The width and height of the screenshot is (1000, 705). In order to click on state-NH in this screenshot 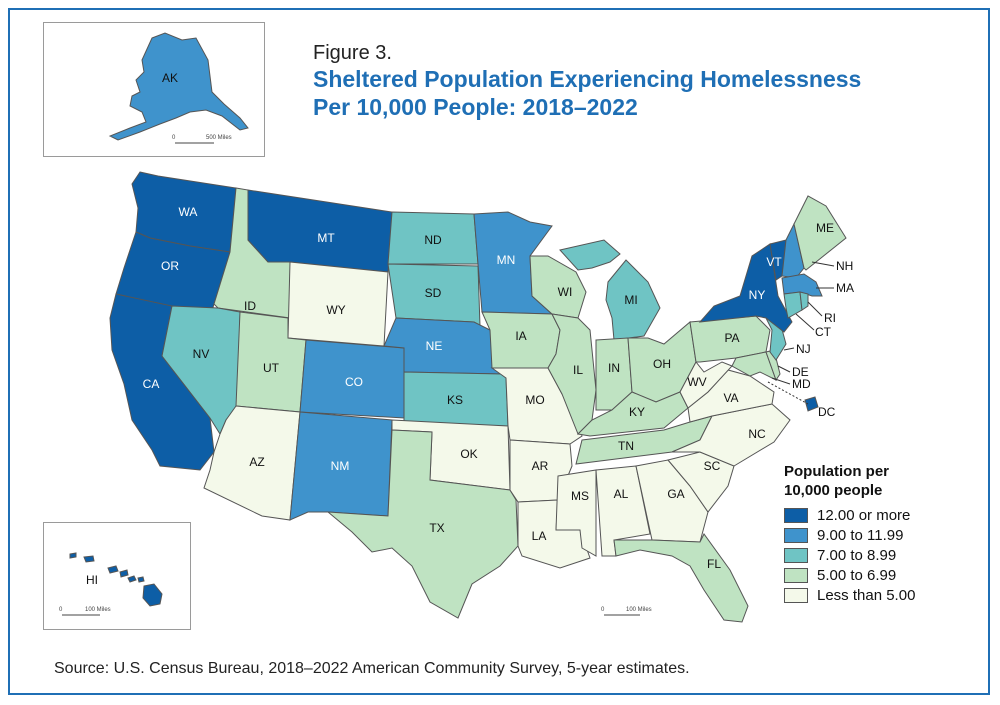, I will do `click(793, 250)`.